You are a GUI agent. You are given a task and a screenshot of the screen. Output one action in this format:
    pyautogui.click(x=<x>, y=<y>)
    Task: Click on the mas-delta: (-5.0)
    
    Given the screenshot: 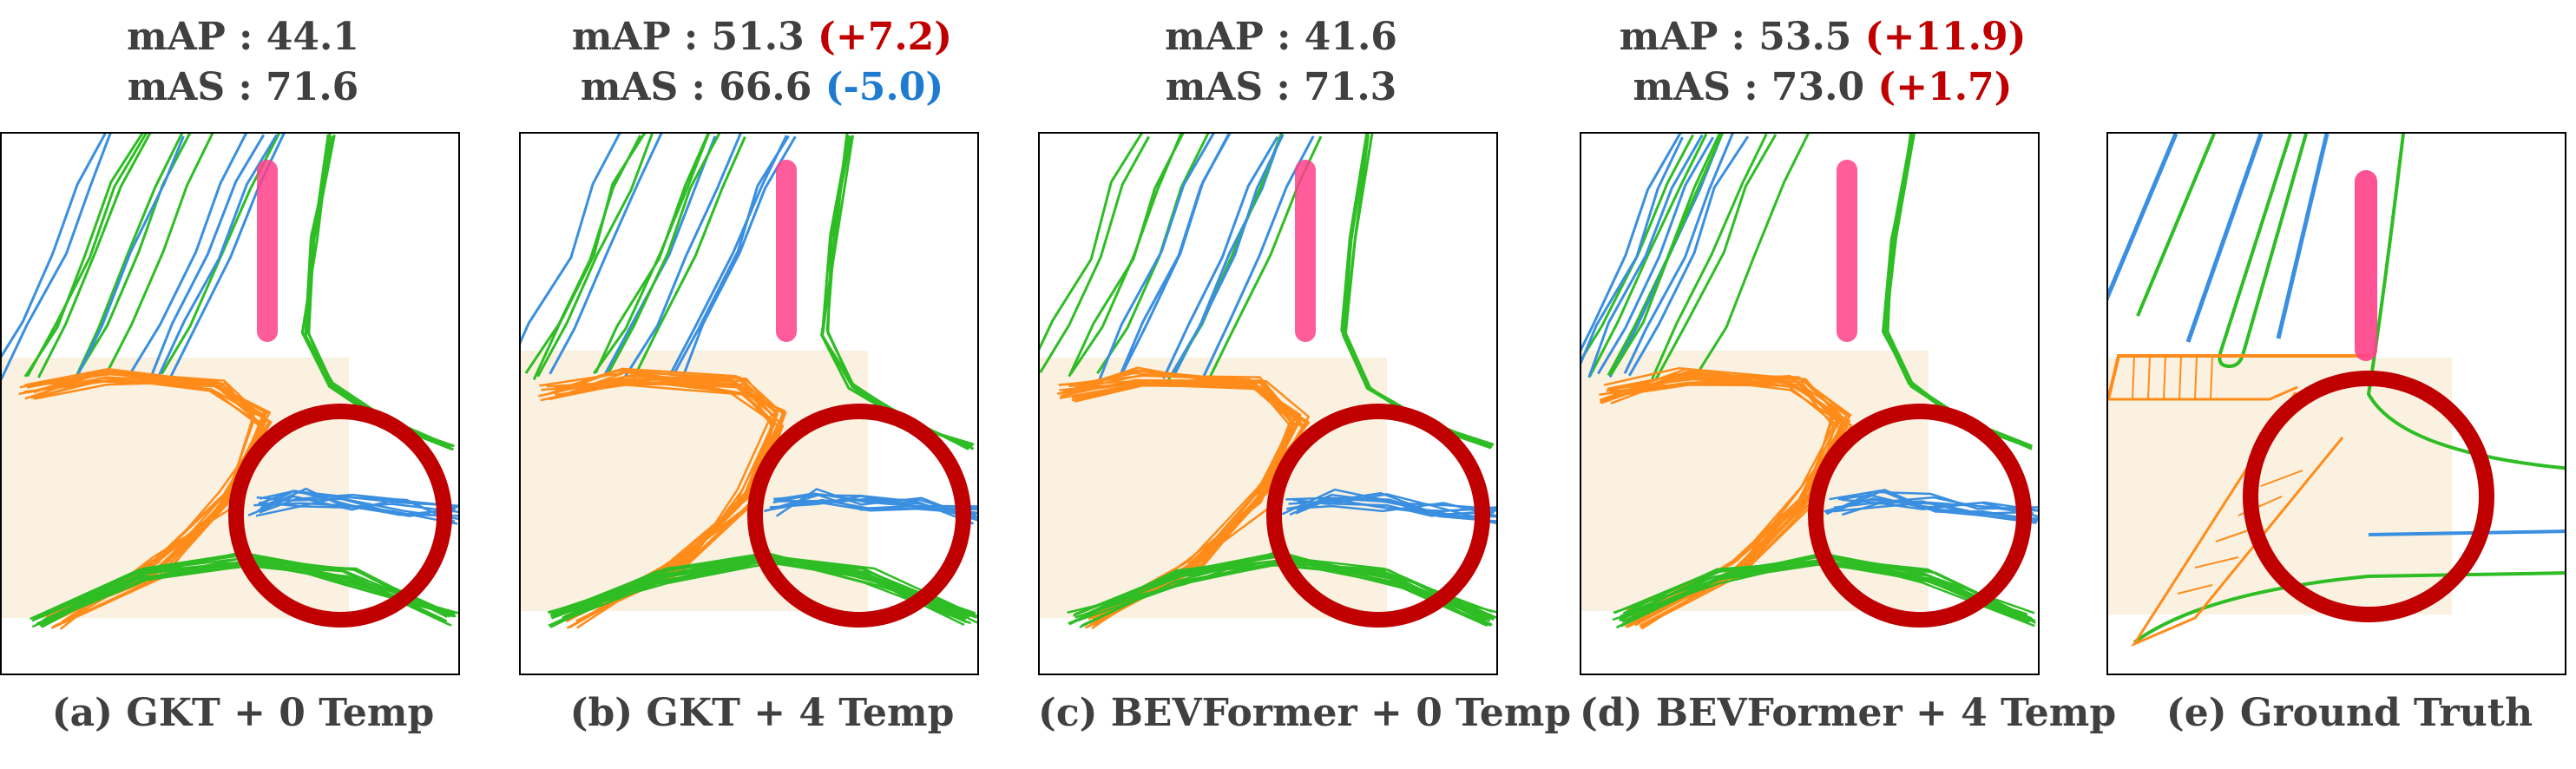 What is the action you would take?
    pyautogui.click(x=884, y=87)
    